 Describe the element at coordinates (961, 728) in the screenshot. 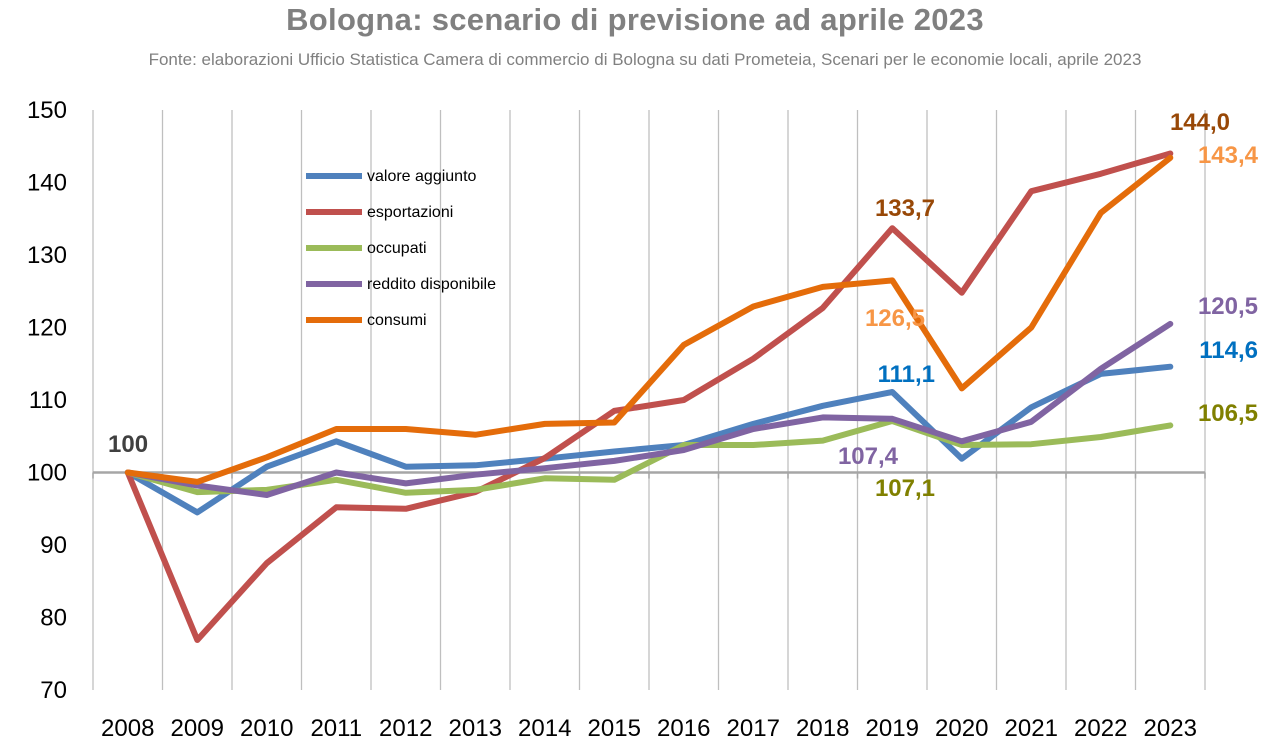

I see `x-tick-label: 2020` at that location.